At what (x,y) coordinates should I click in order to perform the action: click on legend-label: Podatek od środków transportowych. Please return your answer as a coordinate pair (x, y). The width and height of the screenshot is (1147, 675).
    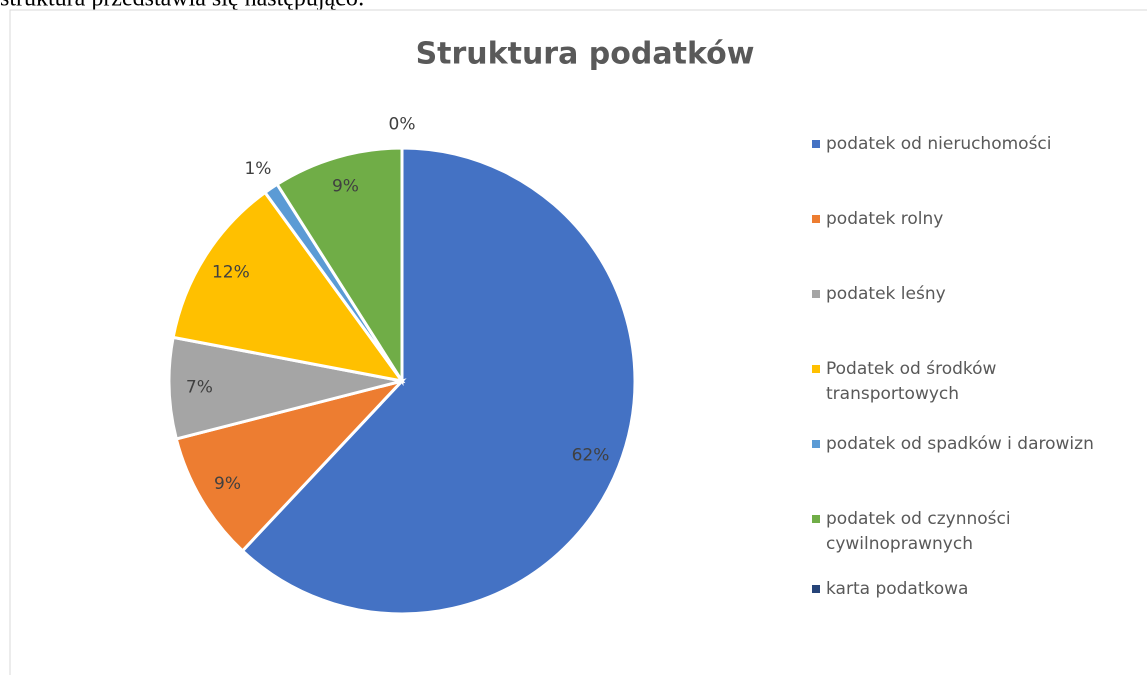
    Looking at the image, I should click on (911, 381).